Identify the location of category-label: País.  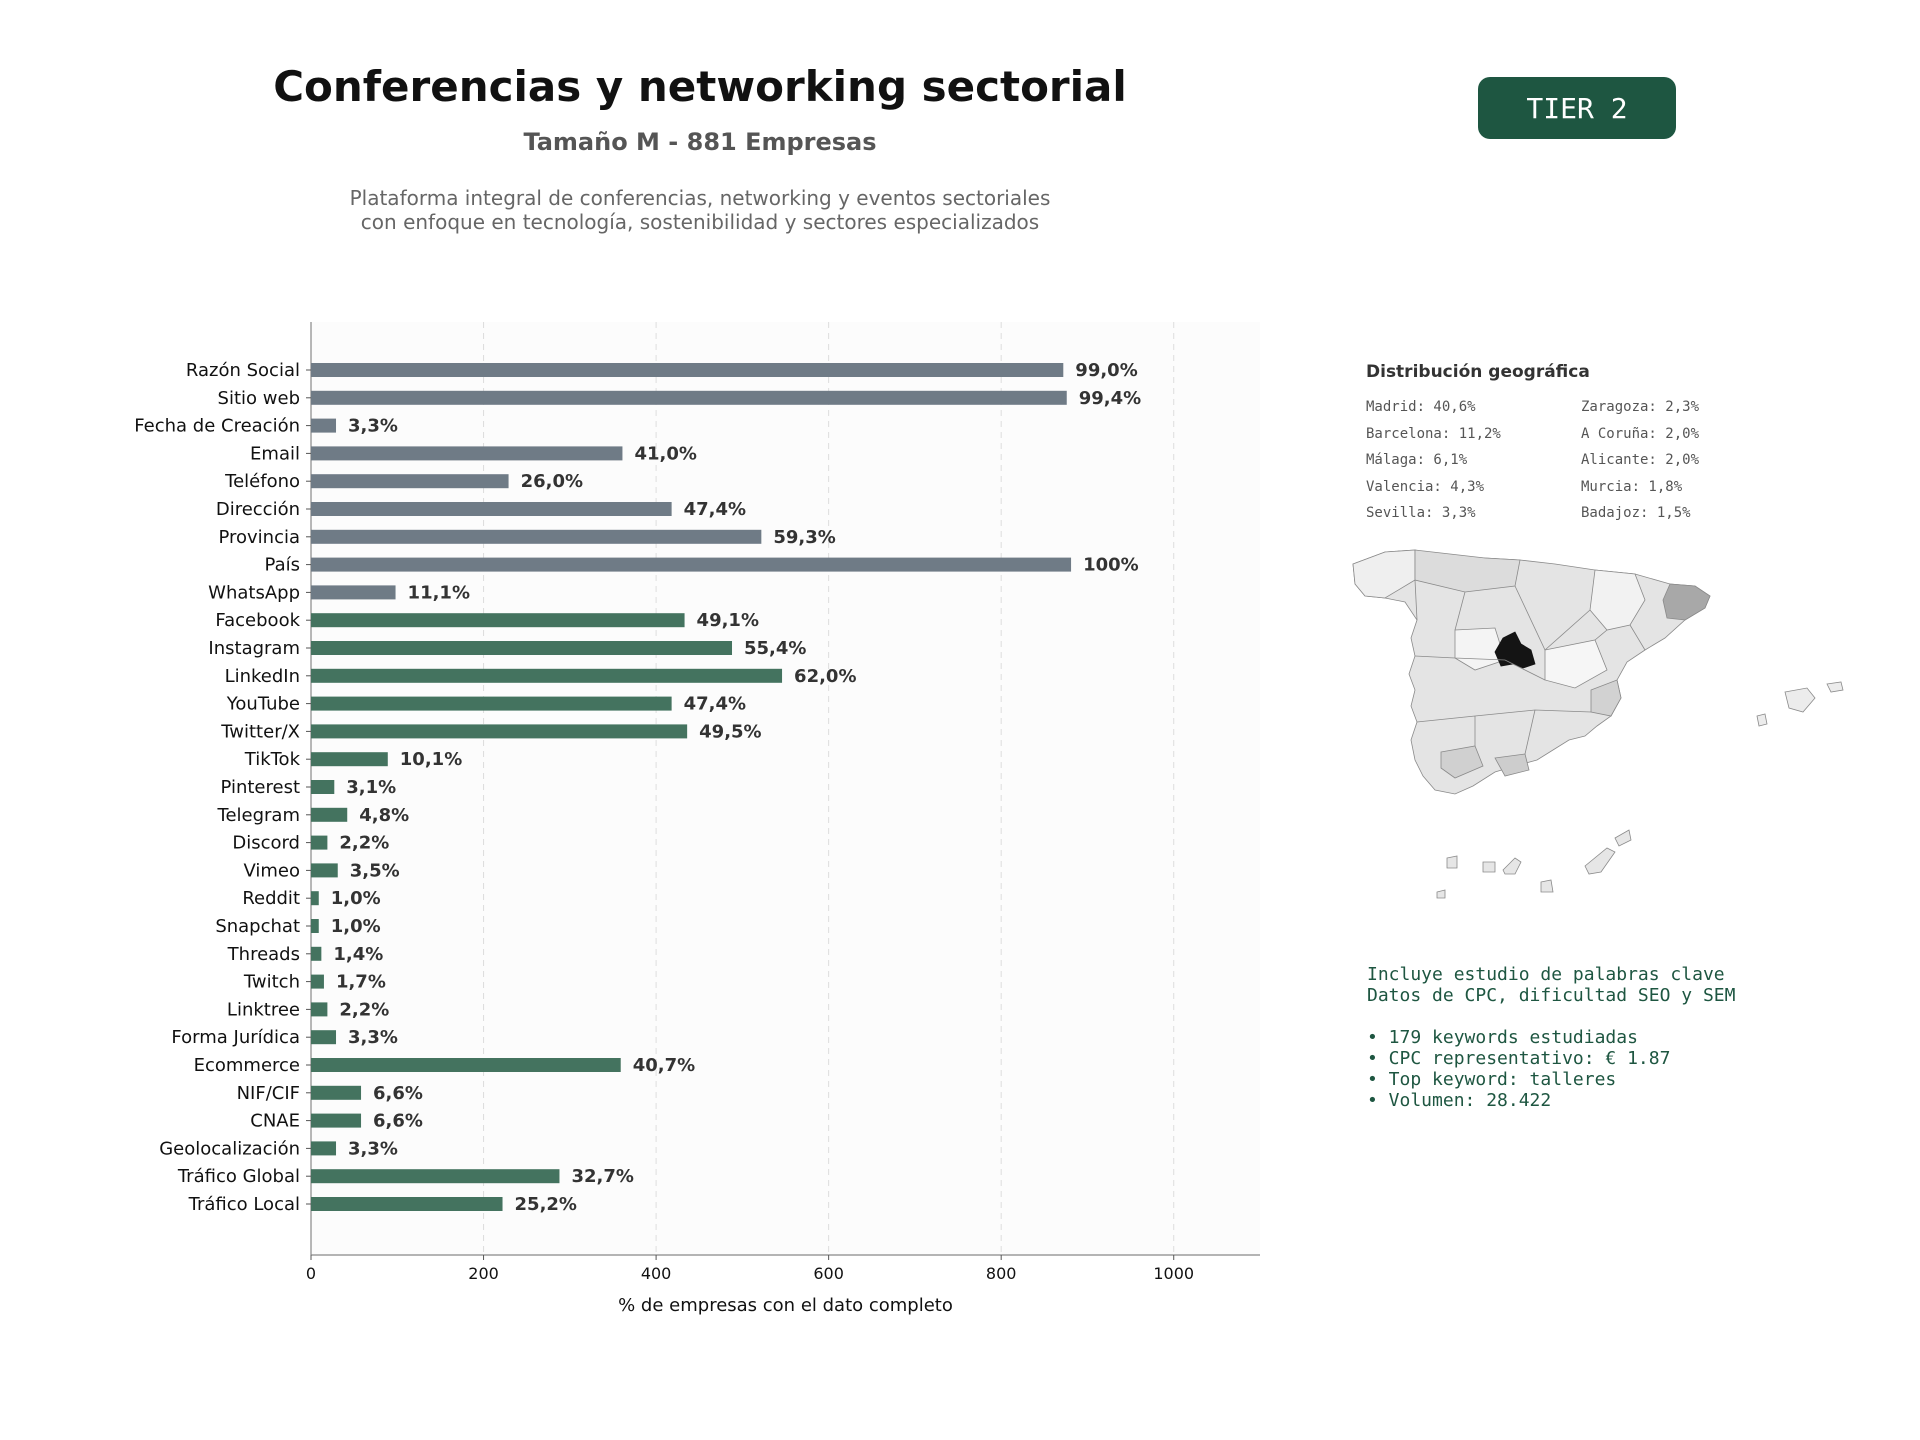
(282, 565).